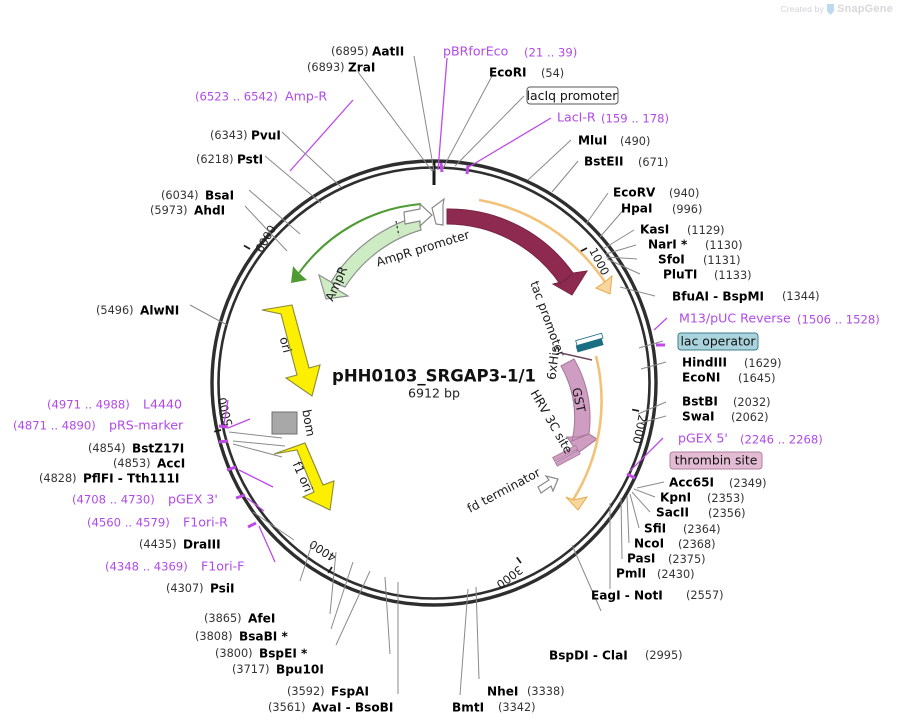 This screenshot has width=899, height=720. I want to click on label-bspdi-clai: BspDI - ClaI (2995), so click(616, 656).